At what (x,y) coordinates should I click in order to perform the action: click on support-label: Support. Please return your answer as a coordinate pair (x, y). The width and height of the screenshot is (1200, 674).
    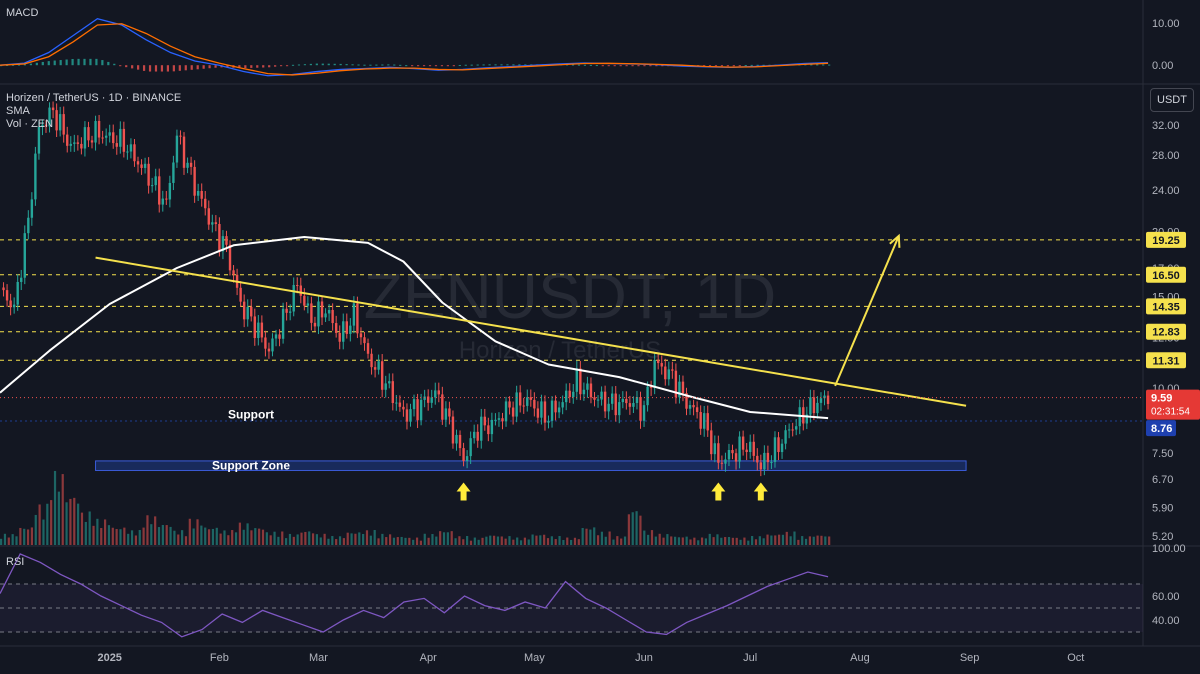
    Looking at the image, I should click on (251, 415).